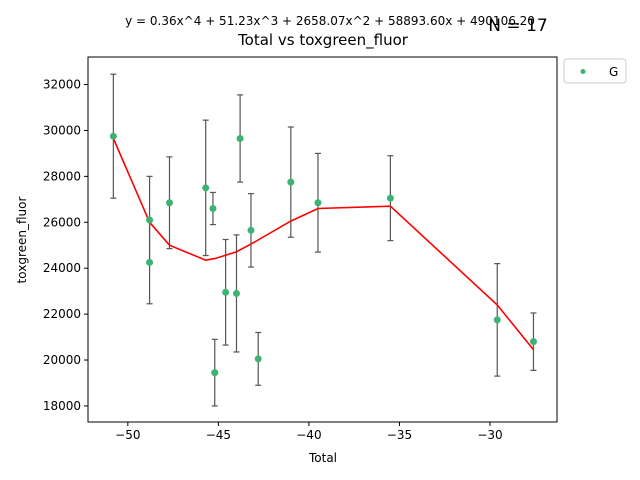 Image resolution: width=640 pixels, height=480 pixels. What do you see at coordinates (517, 26) in the screenshot?
I see `n-label: N = 17` at bounding box center [517, 26].